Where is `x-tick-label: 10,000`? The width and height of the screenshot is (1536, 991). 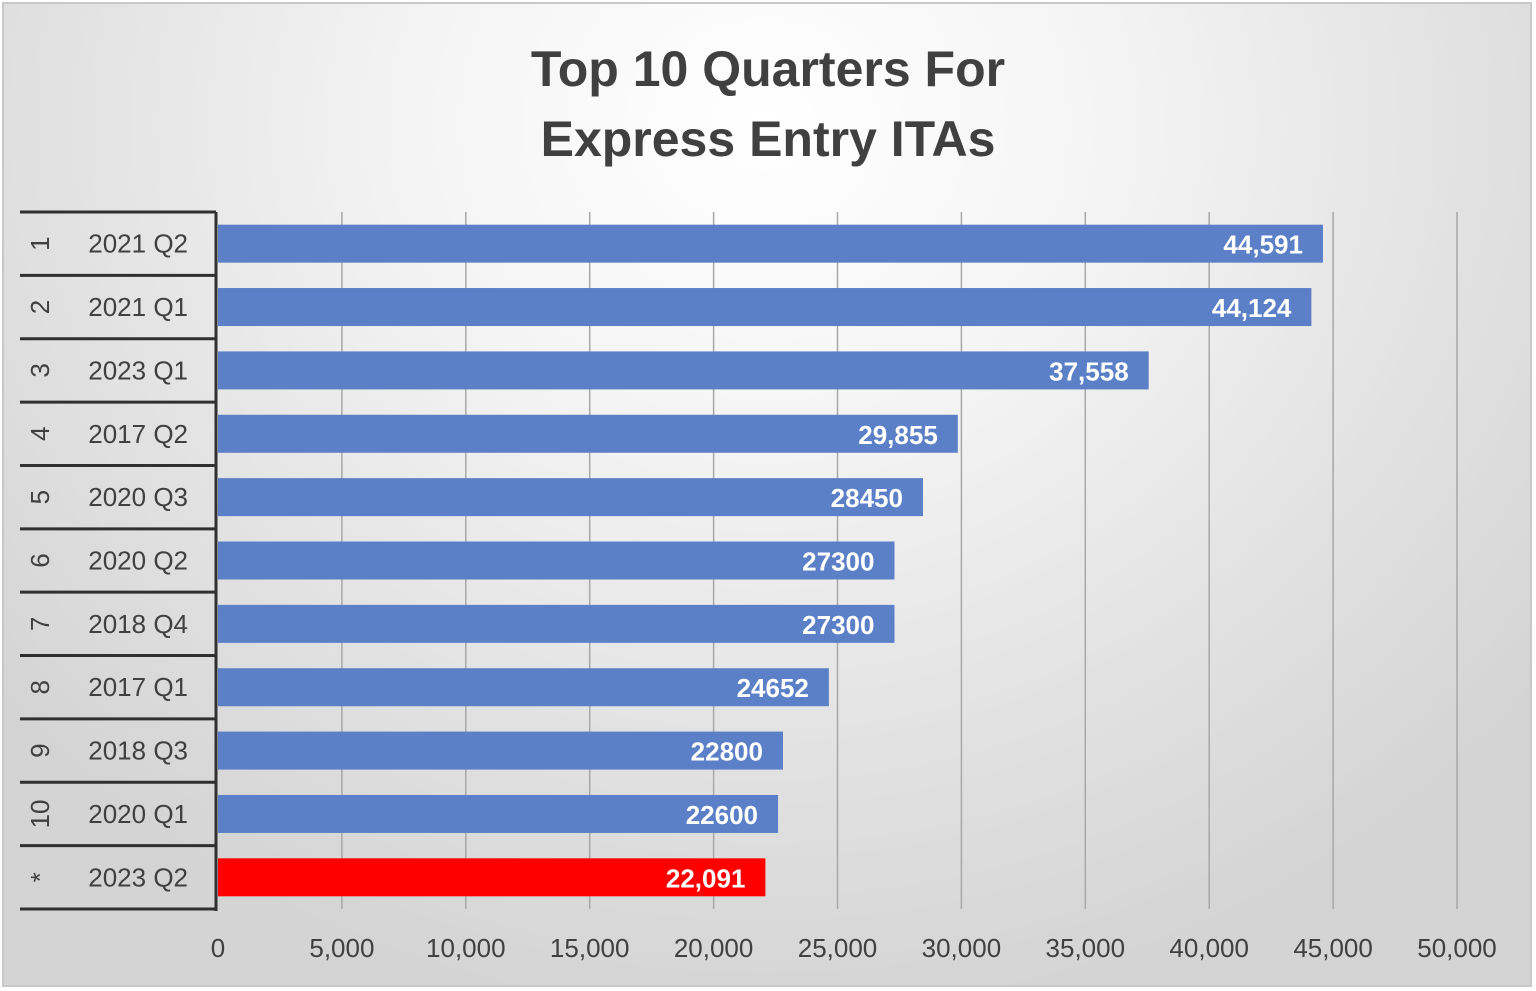 x-tick-label: 10,000 is located at coordinates (466, 948).